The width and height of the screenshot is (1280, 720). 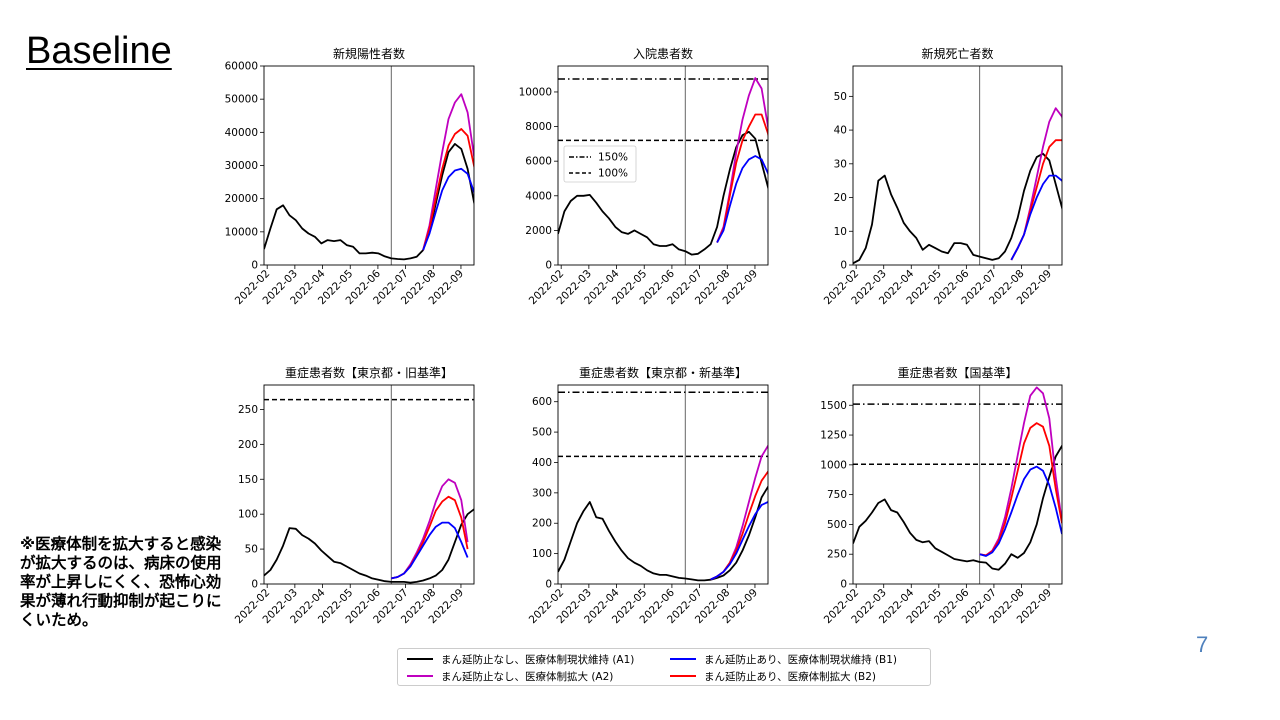 What do you see at coordinates (538, 162) in the screenshot?
I see `y-tick-label: 6000` at bounding box center [538, 162].